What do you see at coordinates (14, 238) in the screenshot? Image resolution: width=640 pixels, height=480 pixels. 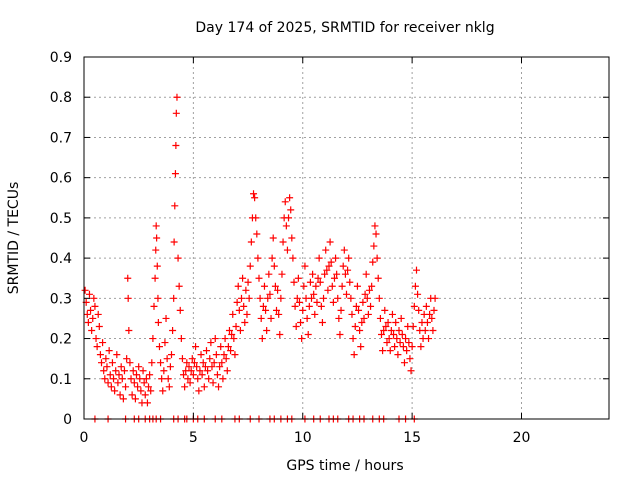 I see `y-axis-label: SRMTID / TECUs` at bounding box center [14, 238].